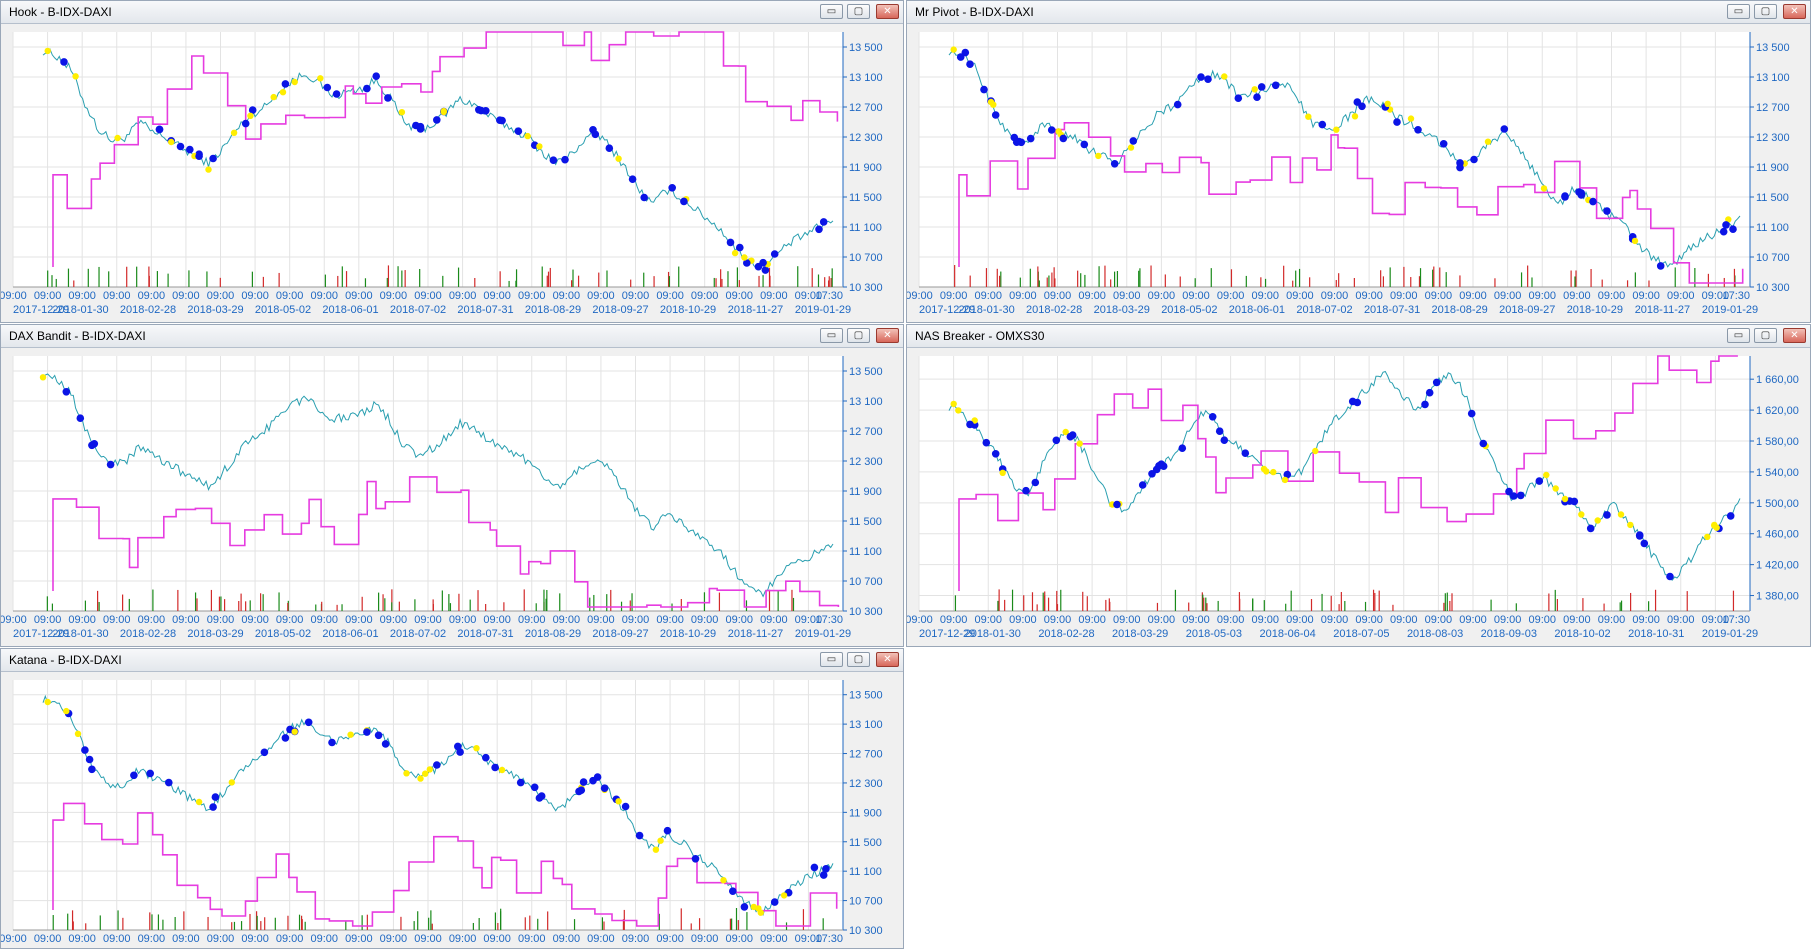 This screenshot has width=1811, height=949. What do you see at coordinates (866, 696) in the screenshot?
I see `y-tick-label: 13 500` at bounding box center [866, 696].